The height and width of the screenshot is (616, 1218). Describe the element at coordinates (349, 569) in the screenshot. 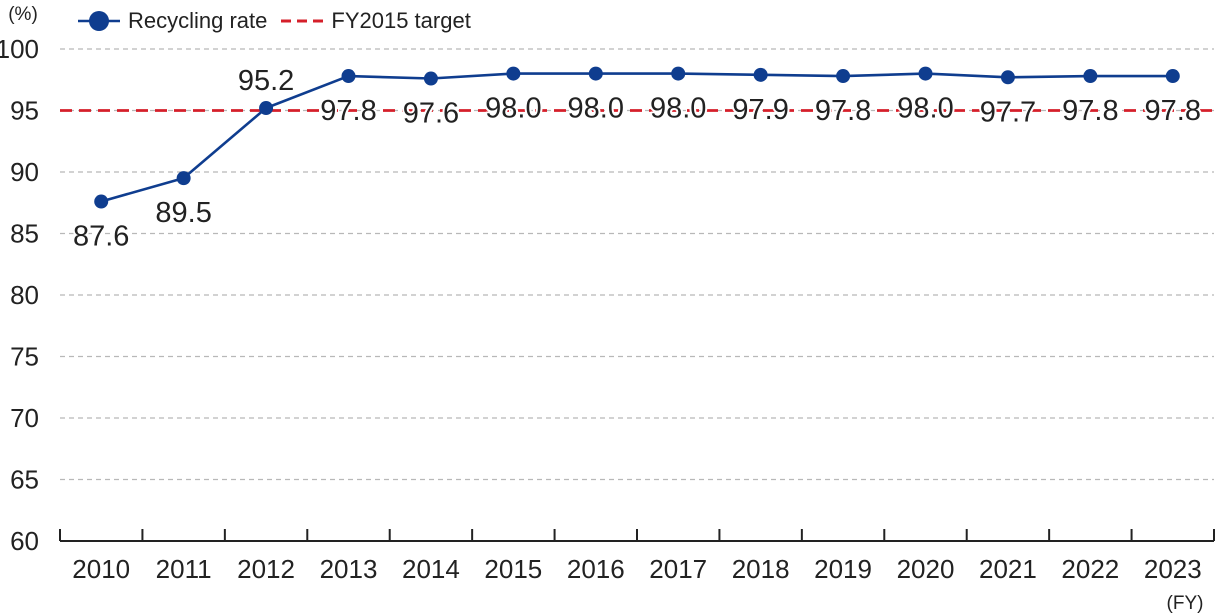

I see `x-tick-label: 2013` at that location.